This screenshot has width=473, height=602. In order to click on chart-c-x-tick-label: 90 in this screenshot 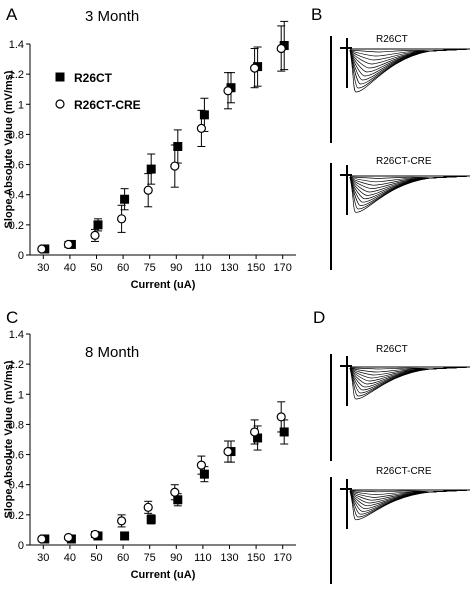, I will do `click(176, 558)`.